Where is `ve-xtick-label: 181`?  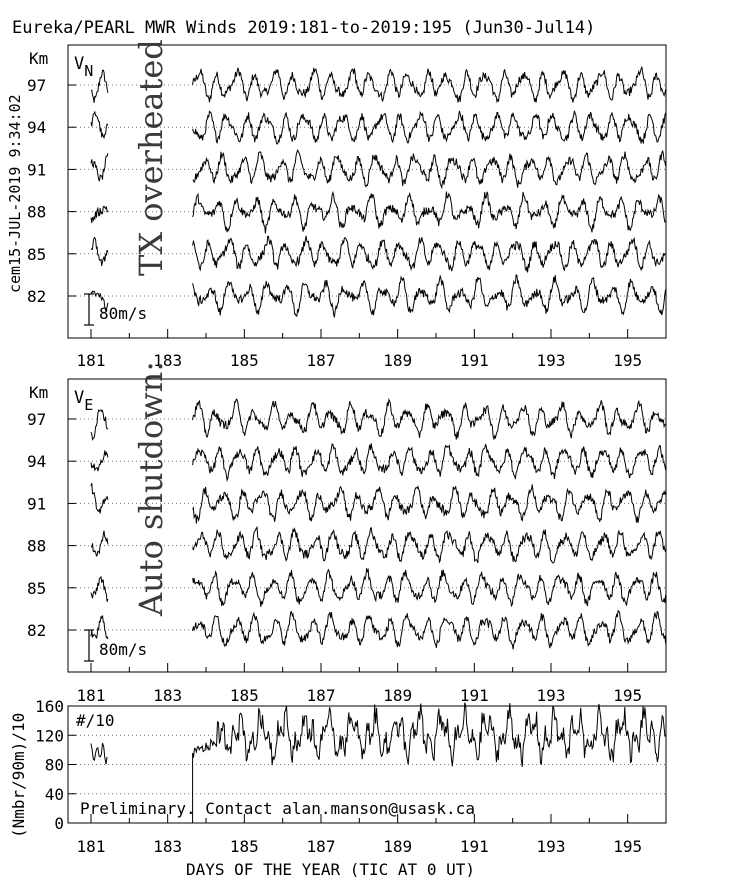
ve-xtick-label: 181 is located at coordinates (91, 695).